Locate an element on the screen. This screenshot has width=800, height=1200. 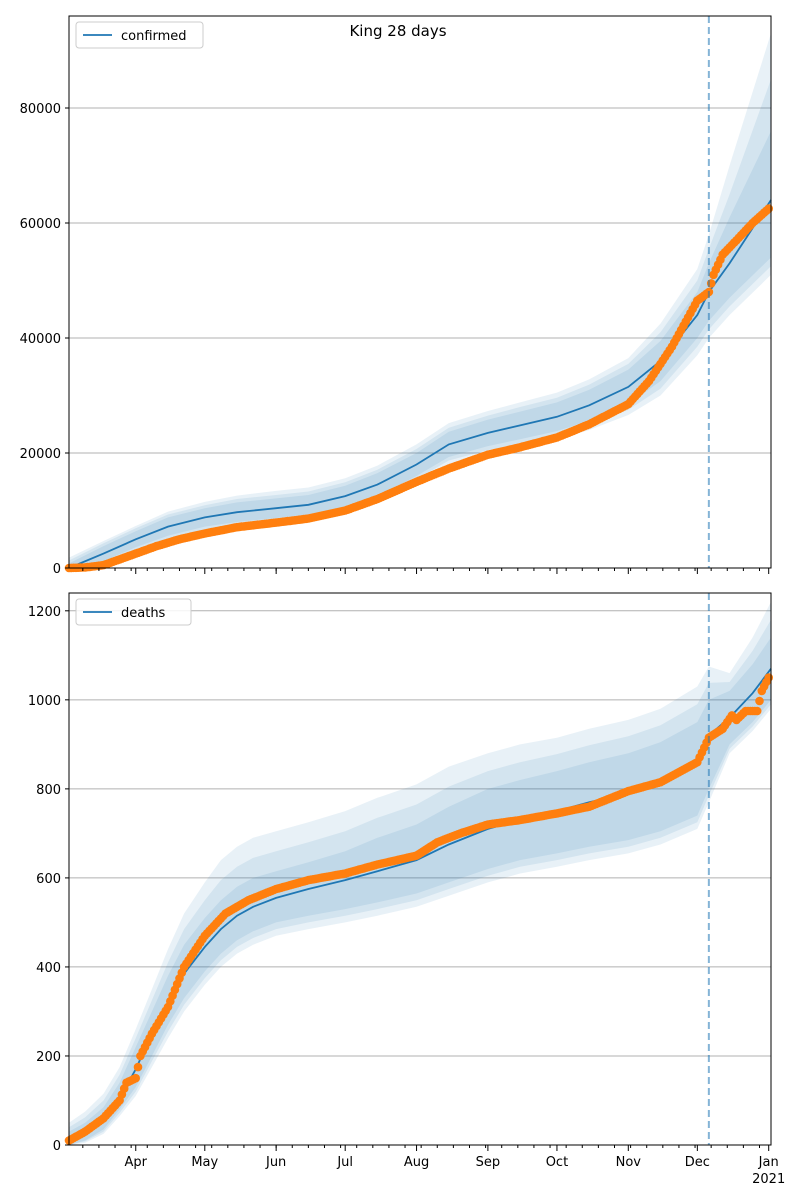
y-tick-label: 1200 is located at coordinates (44, 612).